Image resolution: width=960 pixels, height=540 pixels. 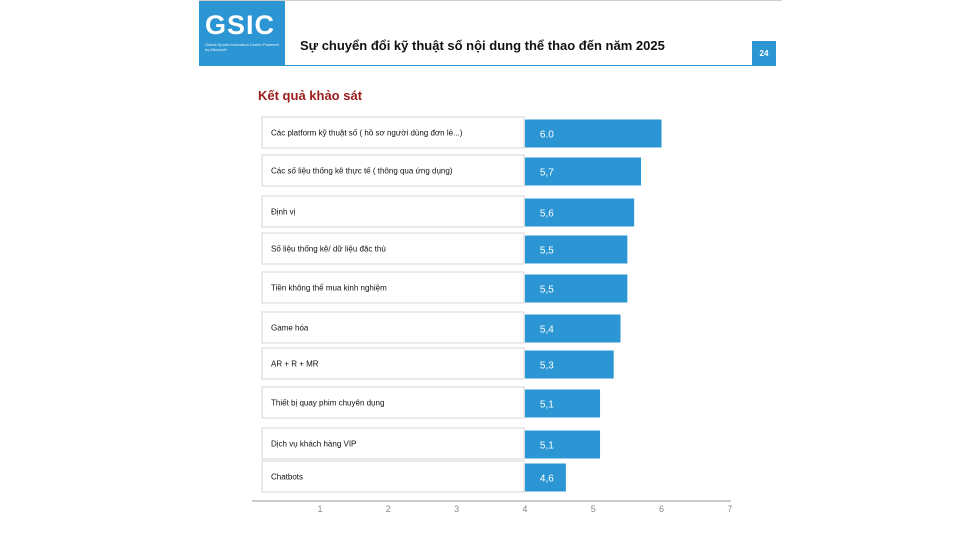 What do you see at coordinates (530, 65) in the screenshot?
I see `header-divider` at bounding box center [530, 65].